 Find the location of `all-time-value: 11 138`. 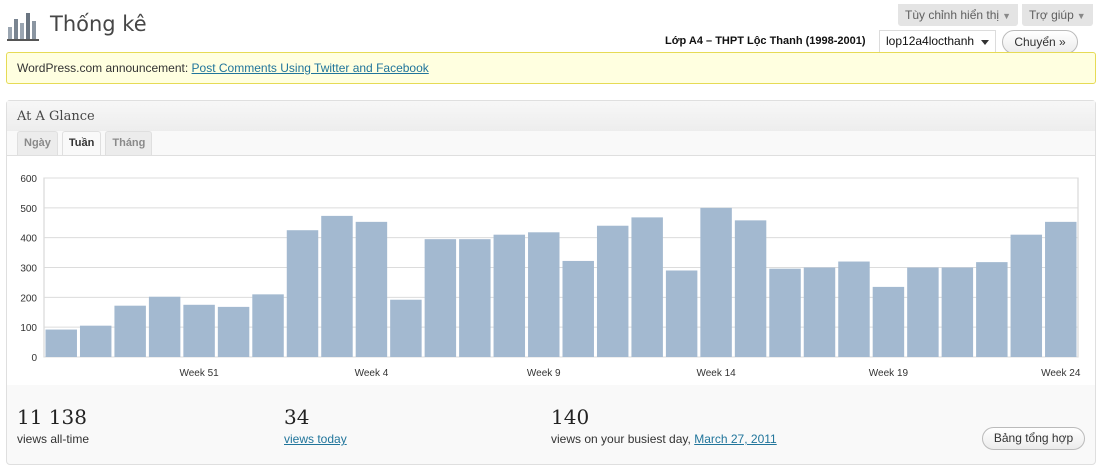

all-time-value: 11 138 is located at coordinates (52, 417).